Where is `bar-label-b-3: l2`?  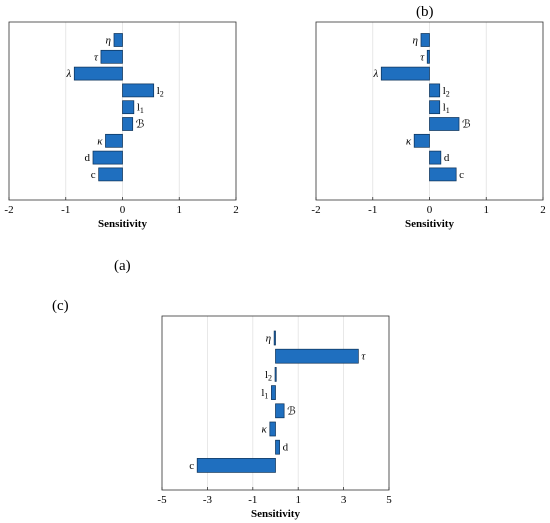
bar-label-b-3: l2 is located at coordinates (446, 91).